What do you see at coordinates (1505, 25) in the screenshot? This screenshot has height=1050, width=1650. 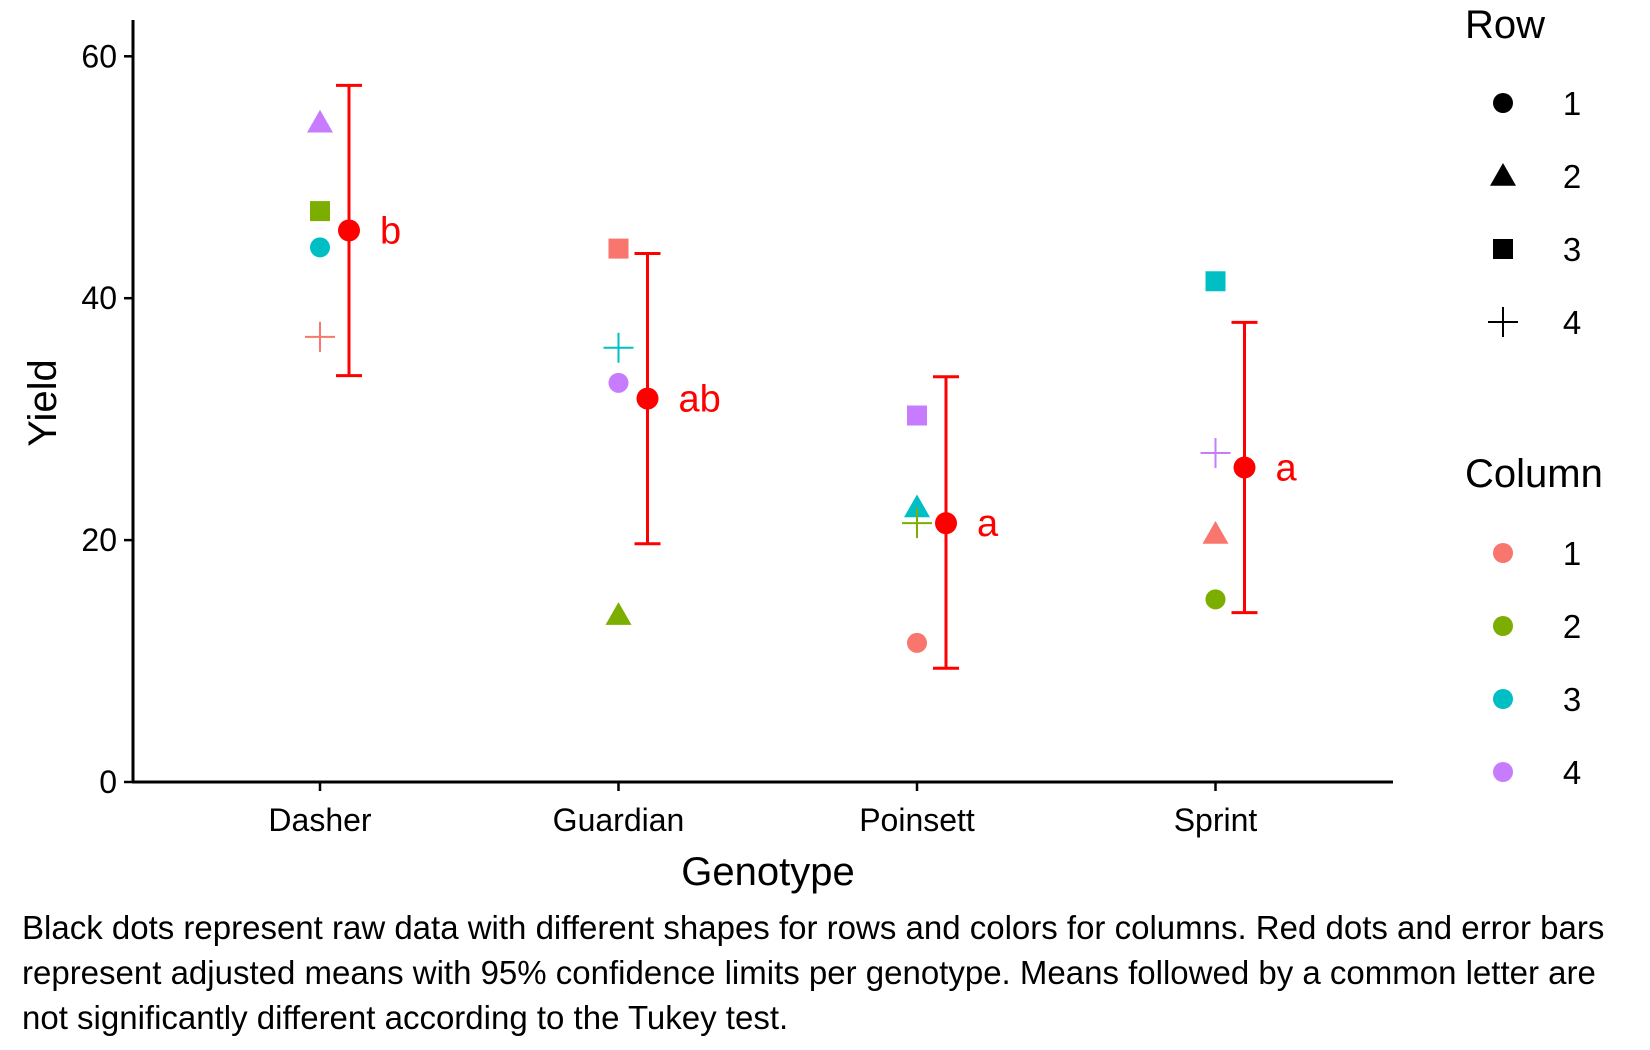 I see `legend-row-title: Row` at bounding box center [1505, 25].